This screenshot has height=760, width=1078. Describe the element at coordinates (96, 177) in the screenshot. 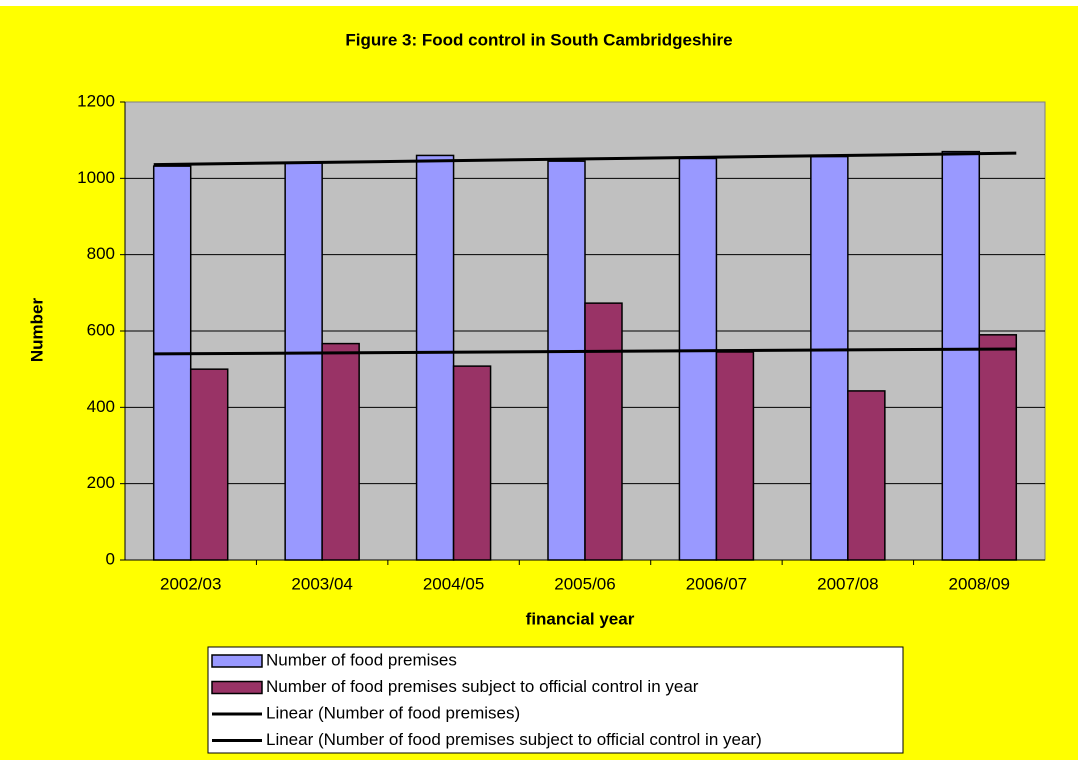

I see `y-tick-label: 1000` at that location.